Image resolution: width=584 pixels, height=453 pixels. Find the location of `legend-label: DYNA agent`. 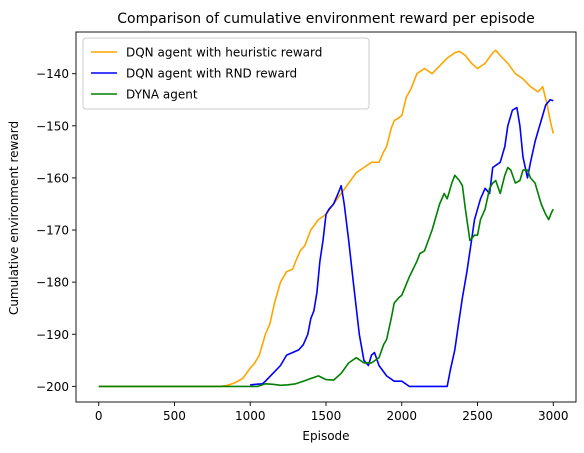

legend-label: DYNA agent is located at coordinates (162, 95).